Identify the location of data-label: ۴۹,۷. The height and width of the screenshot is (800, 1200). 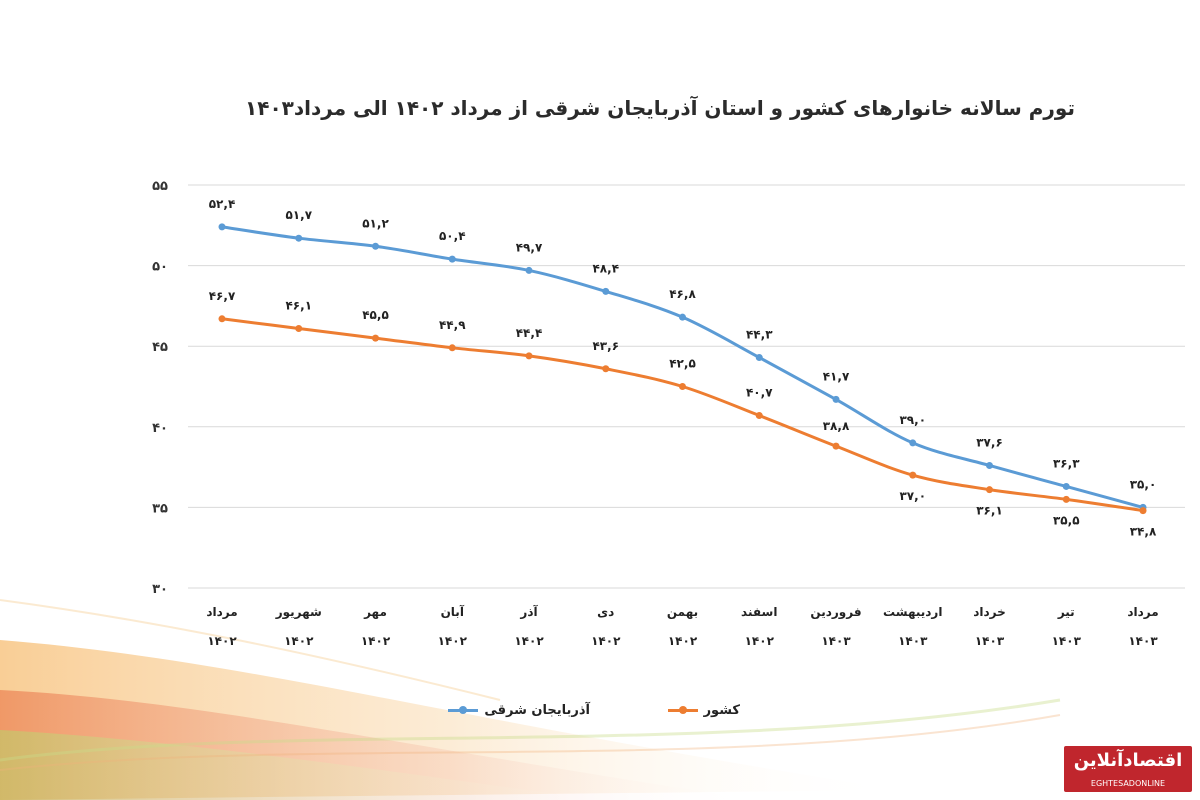
(529, 247).